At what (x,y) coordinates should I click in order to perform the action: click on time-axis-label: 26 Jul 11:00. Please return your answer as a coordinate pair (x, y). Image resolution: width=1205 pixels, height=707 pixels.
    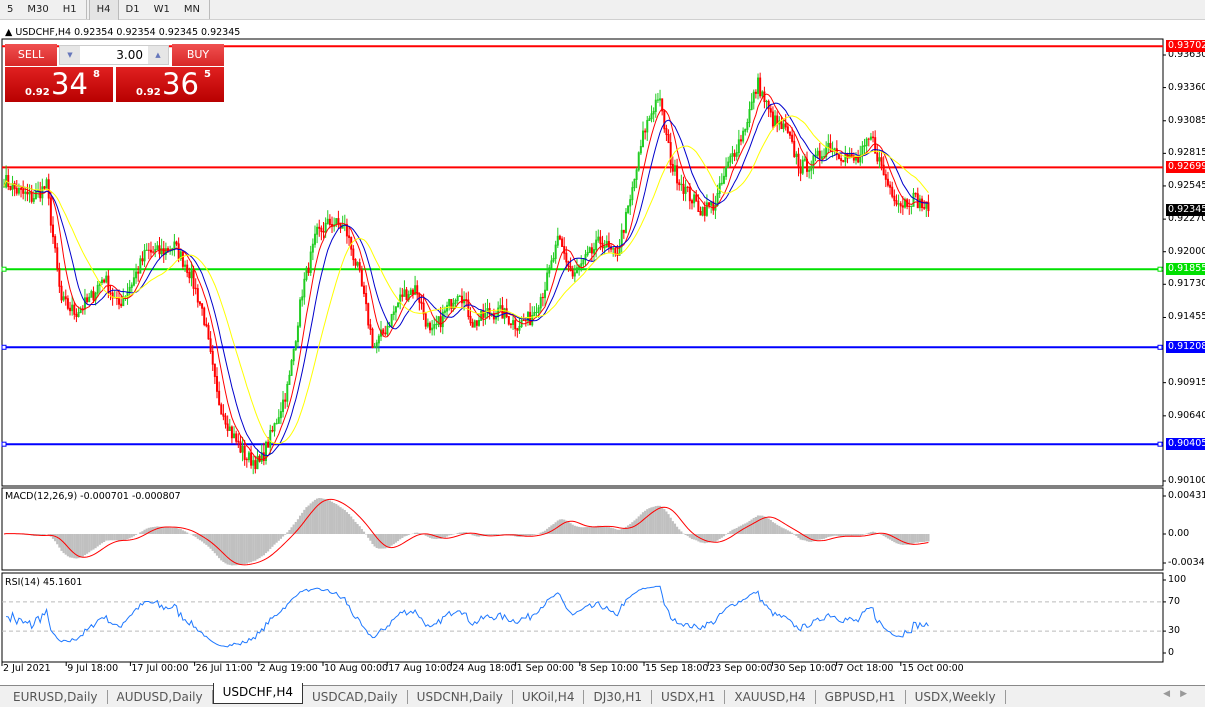
    Looking at the image, I should click on (224, 668).